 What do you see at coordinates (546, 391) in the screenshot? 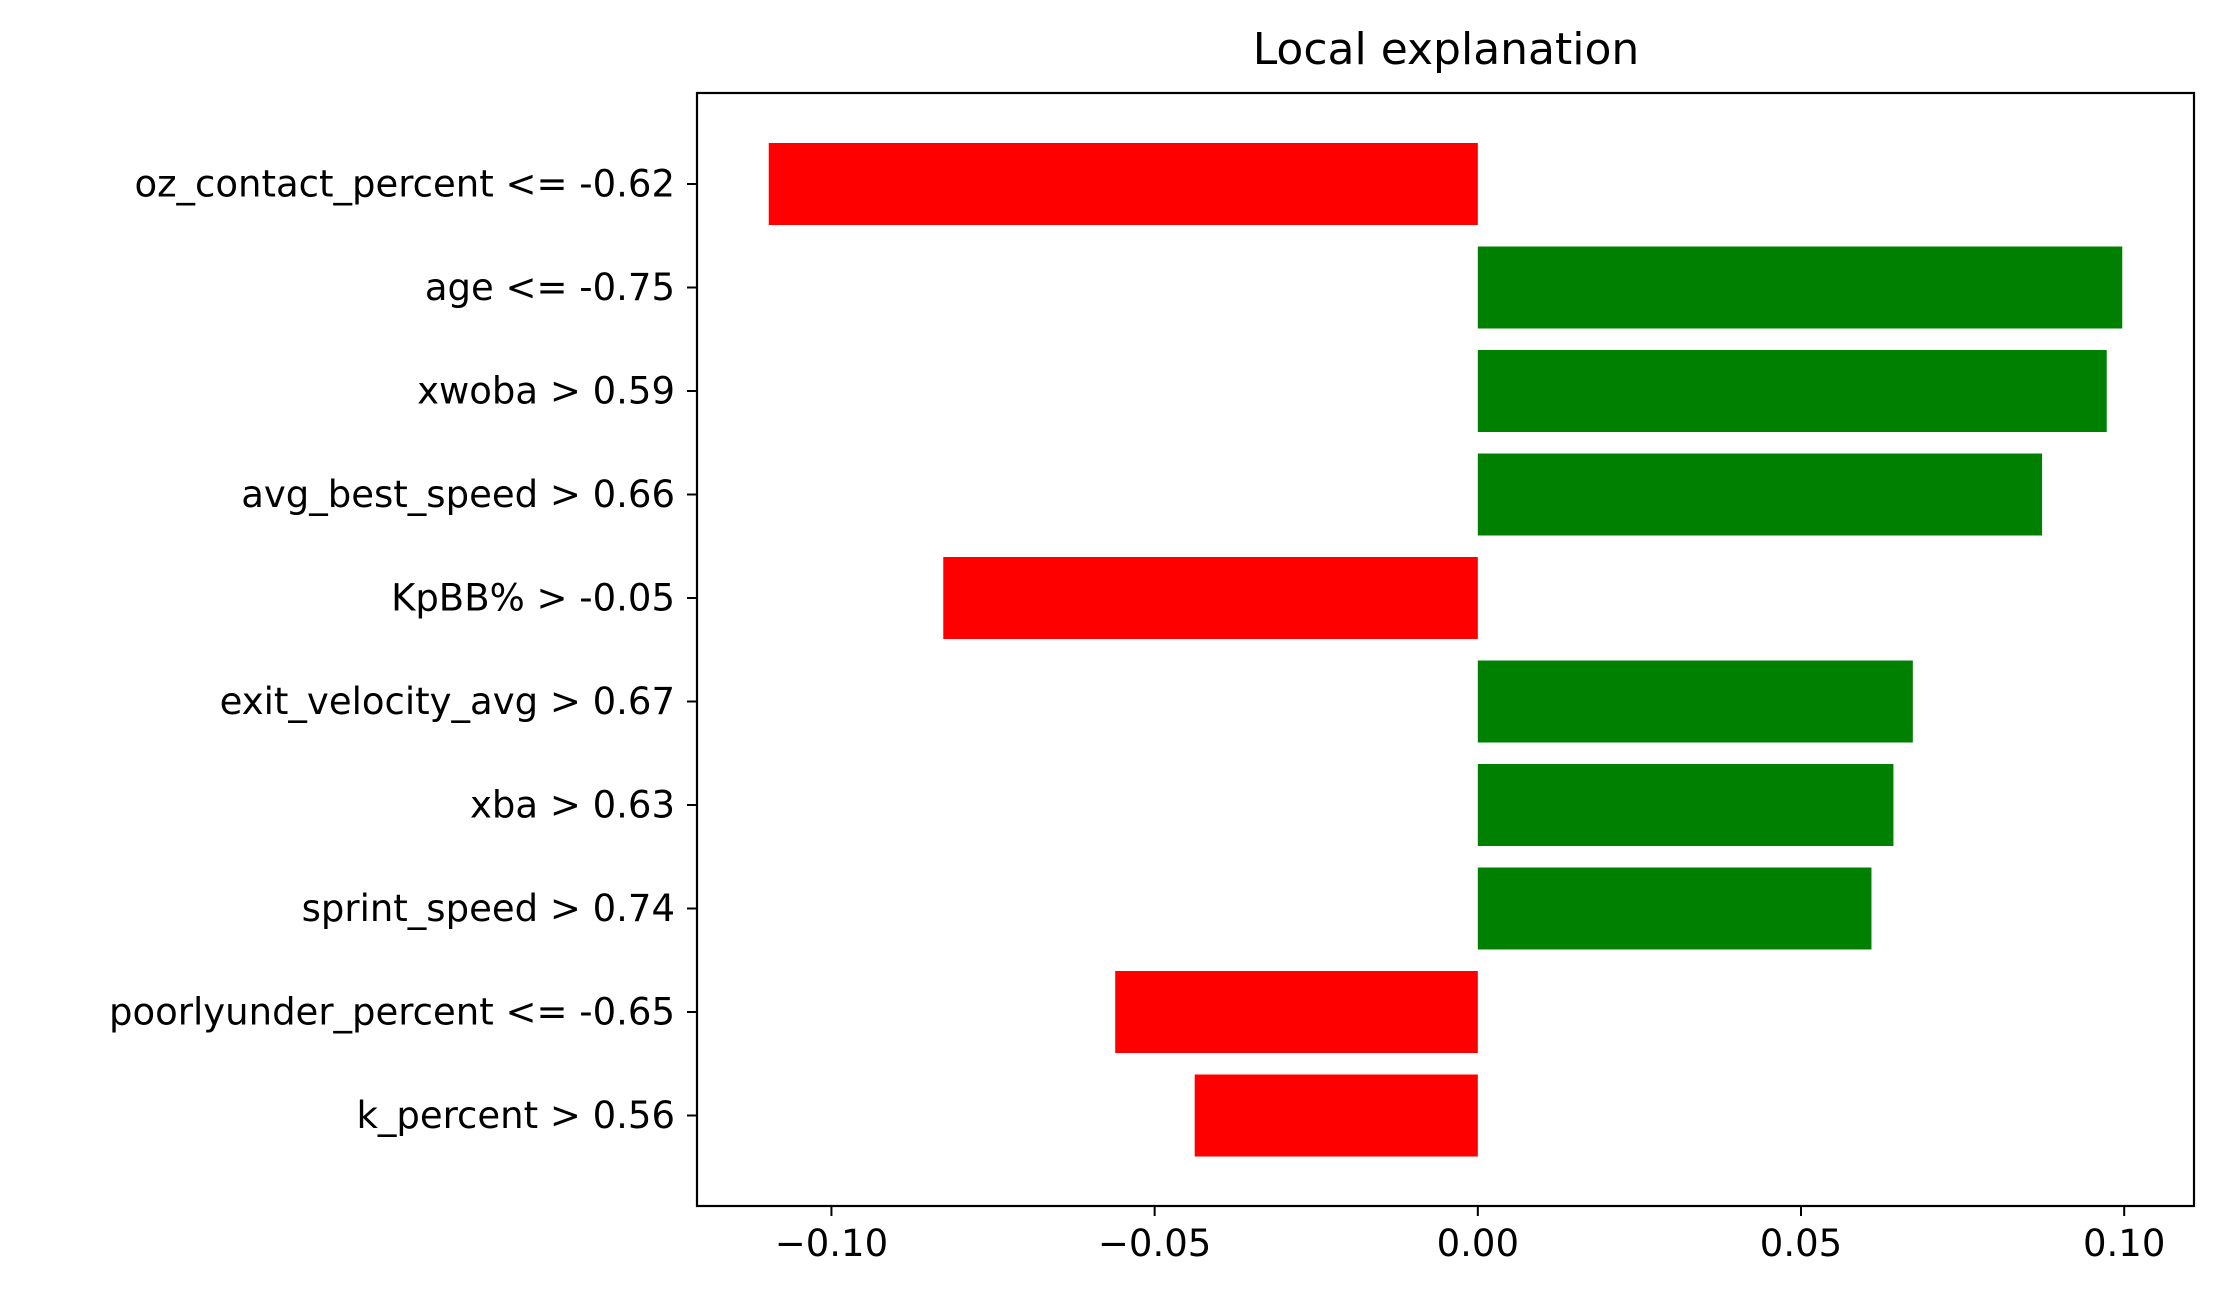
I see `y-tick-label: xwoba > 0.59` at bounding box center [546, 391].